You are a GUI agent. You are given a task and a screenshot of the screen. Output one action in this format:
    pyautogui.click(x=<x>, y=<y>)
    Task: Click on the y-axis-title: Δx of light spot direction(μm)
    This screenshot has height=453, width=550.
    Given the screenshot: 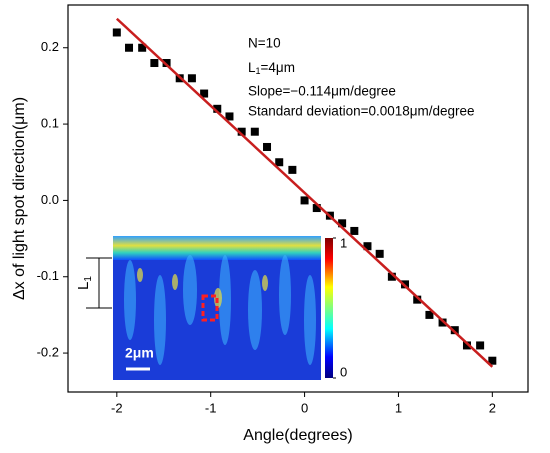 What is the action you would take?
    pyautogui.click(x=19, y=198)
    